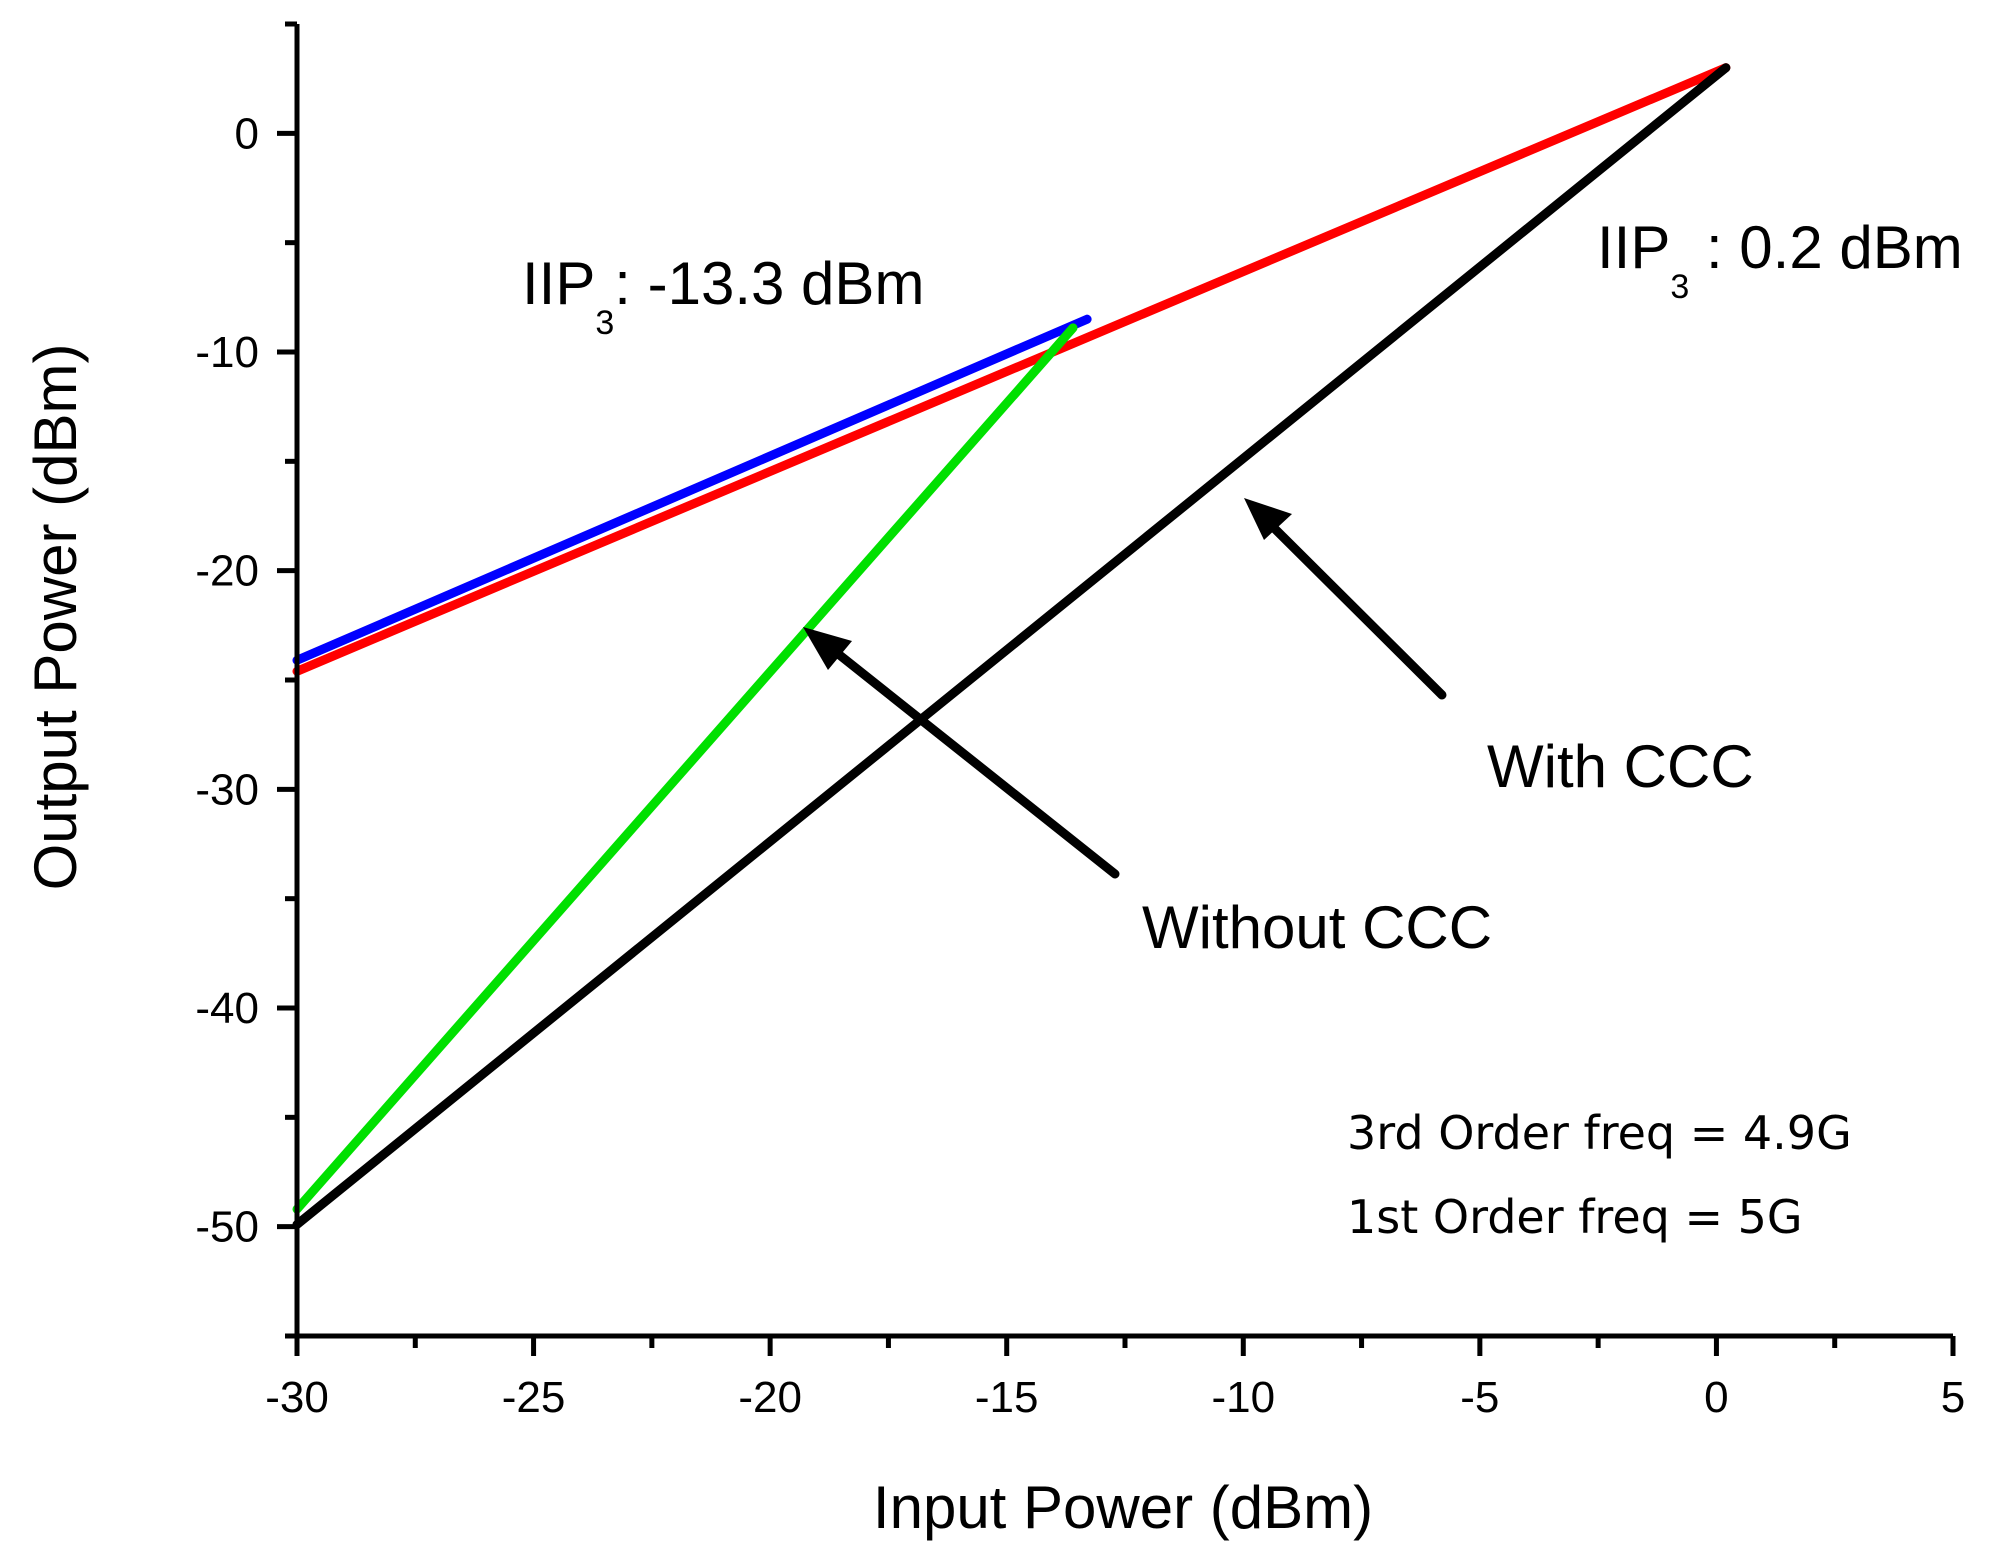 This screenshot has height=1563, width=2012. What do you see at coordinates (1479, 1397) in the screenshot?
I see `x-tick-label: -5` at bounding box center [1479, 1397].